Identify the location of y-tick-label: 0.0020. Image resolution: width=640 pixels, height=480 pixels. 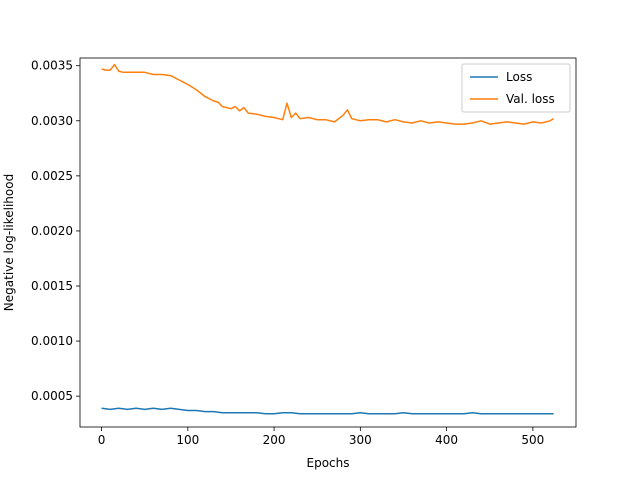
(52, 231).